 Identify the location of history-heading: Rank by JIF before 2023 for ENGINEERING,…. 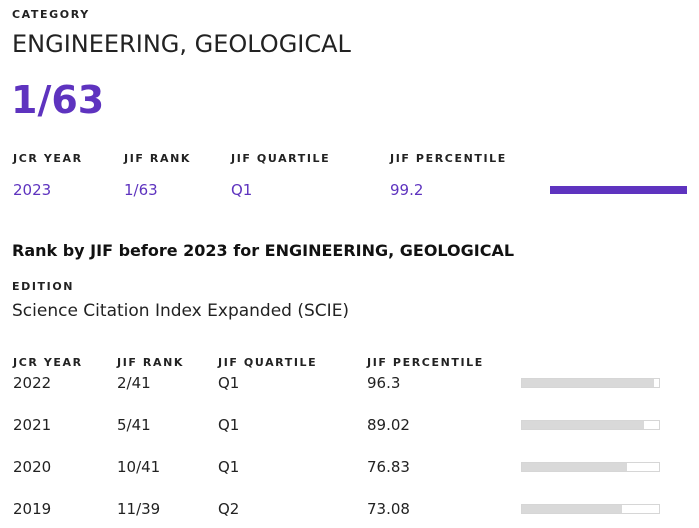
(263, 250).